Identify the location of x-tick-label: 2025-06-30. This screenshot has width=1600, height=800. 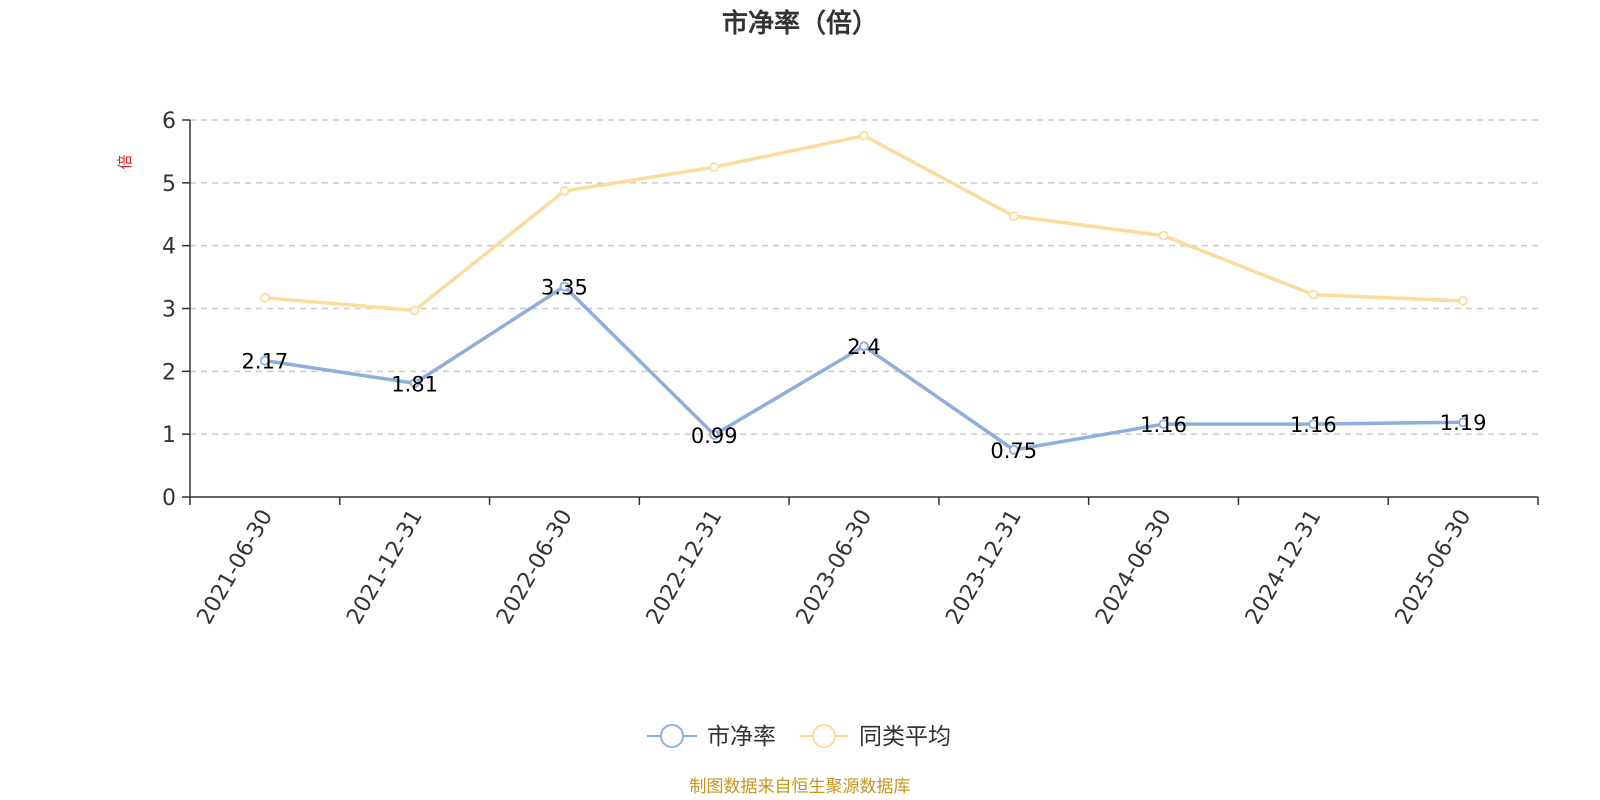
(1434, 567).